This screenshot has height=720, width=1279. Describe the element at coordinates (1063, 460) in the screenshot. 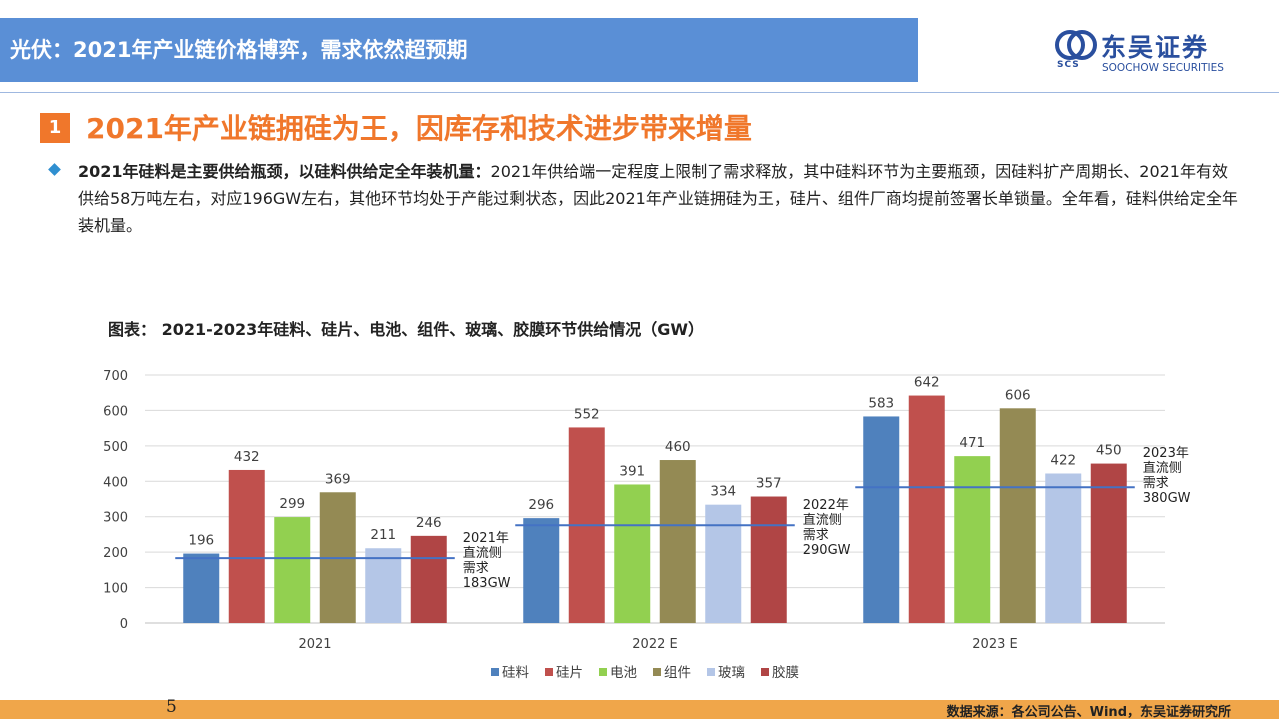

I see `data-label: 422` at that location.